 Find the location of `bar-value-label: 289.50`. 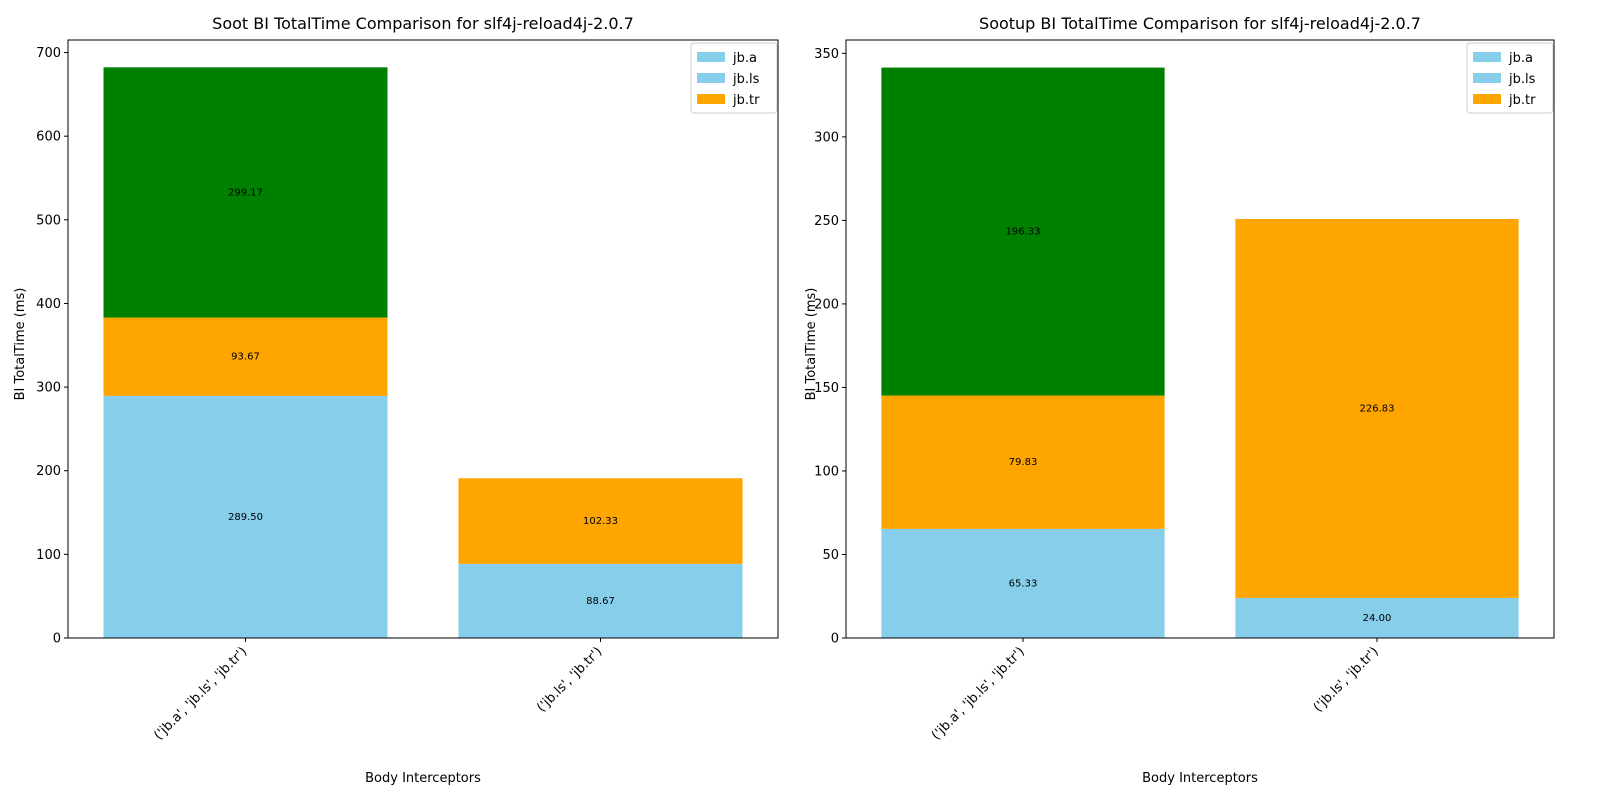

bar-value-label: 289.50 is located at coordinates (245, 517).